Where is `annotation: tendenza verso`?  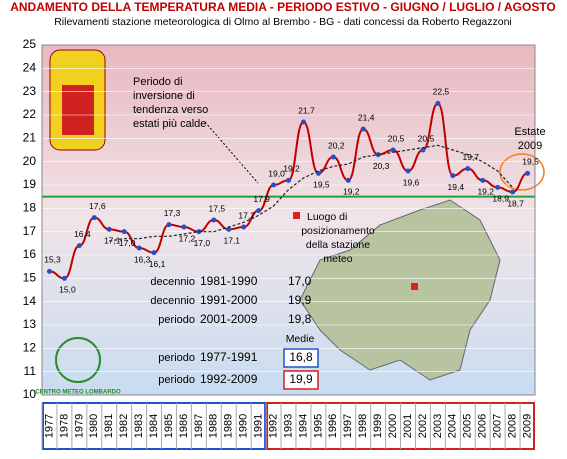 annotation: tendenza verso is located at coordinates (170, 110).